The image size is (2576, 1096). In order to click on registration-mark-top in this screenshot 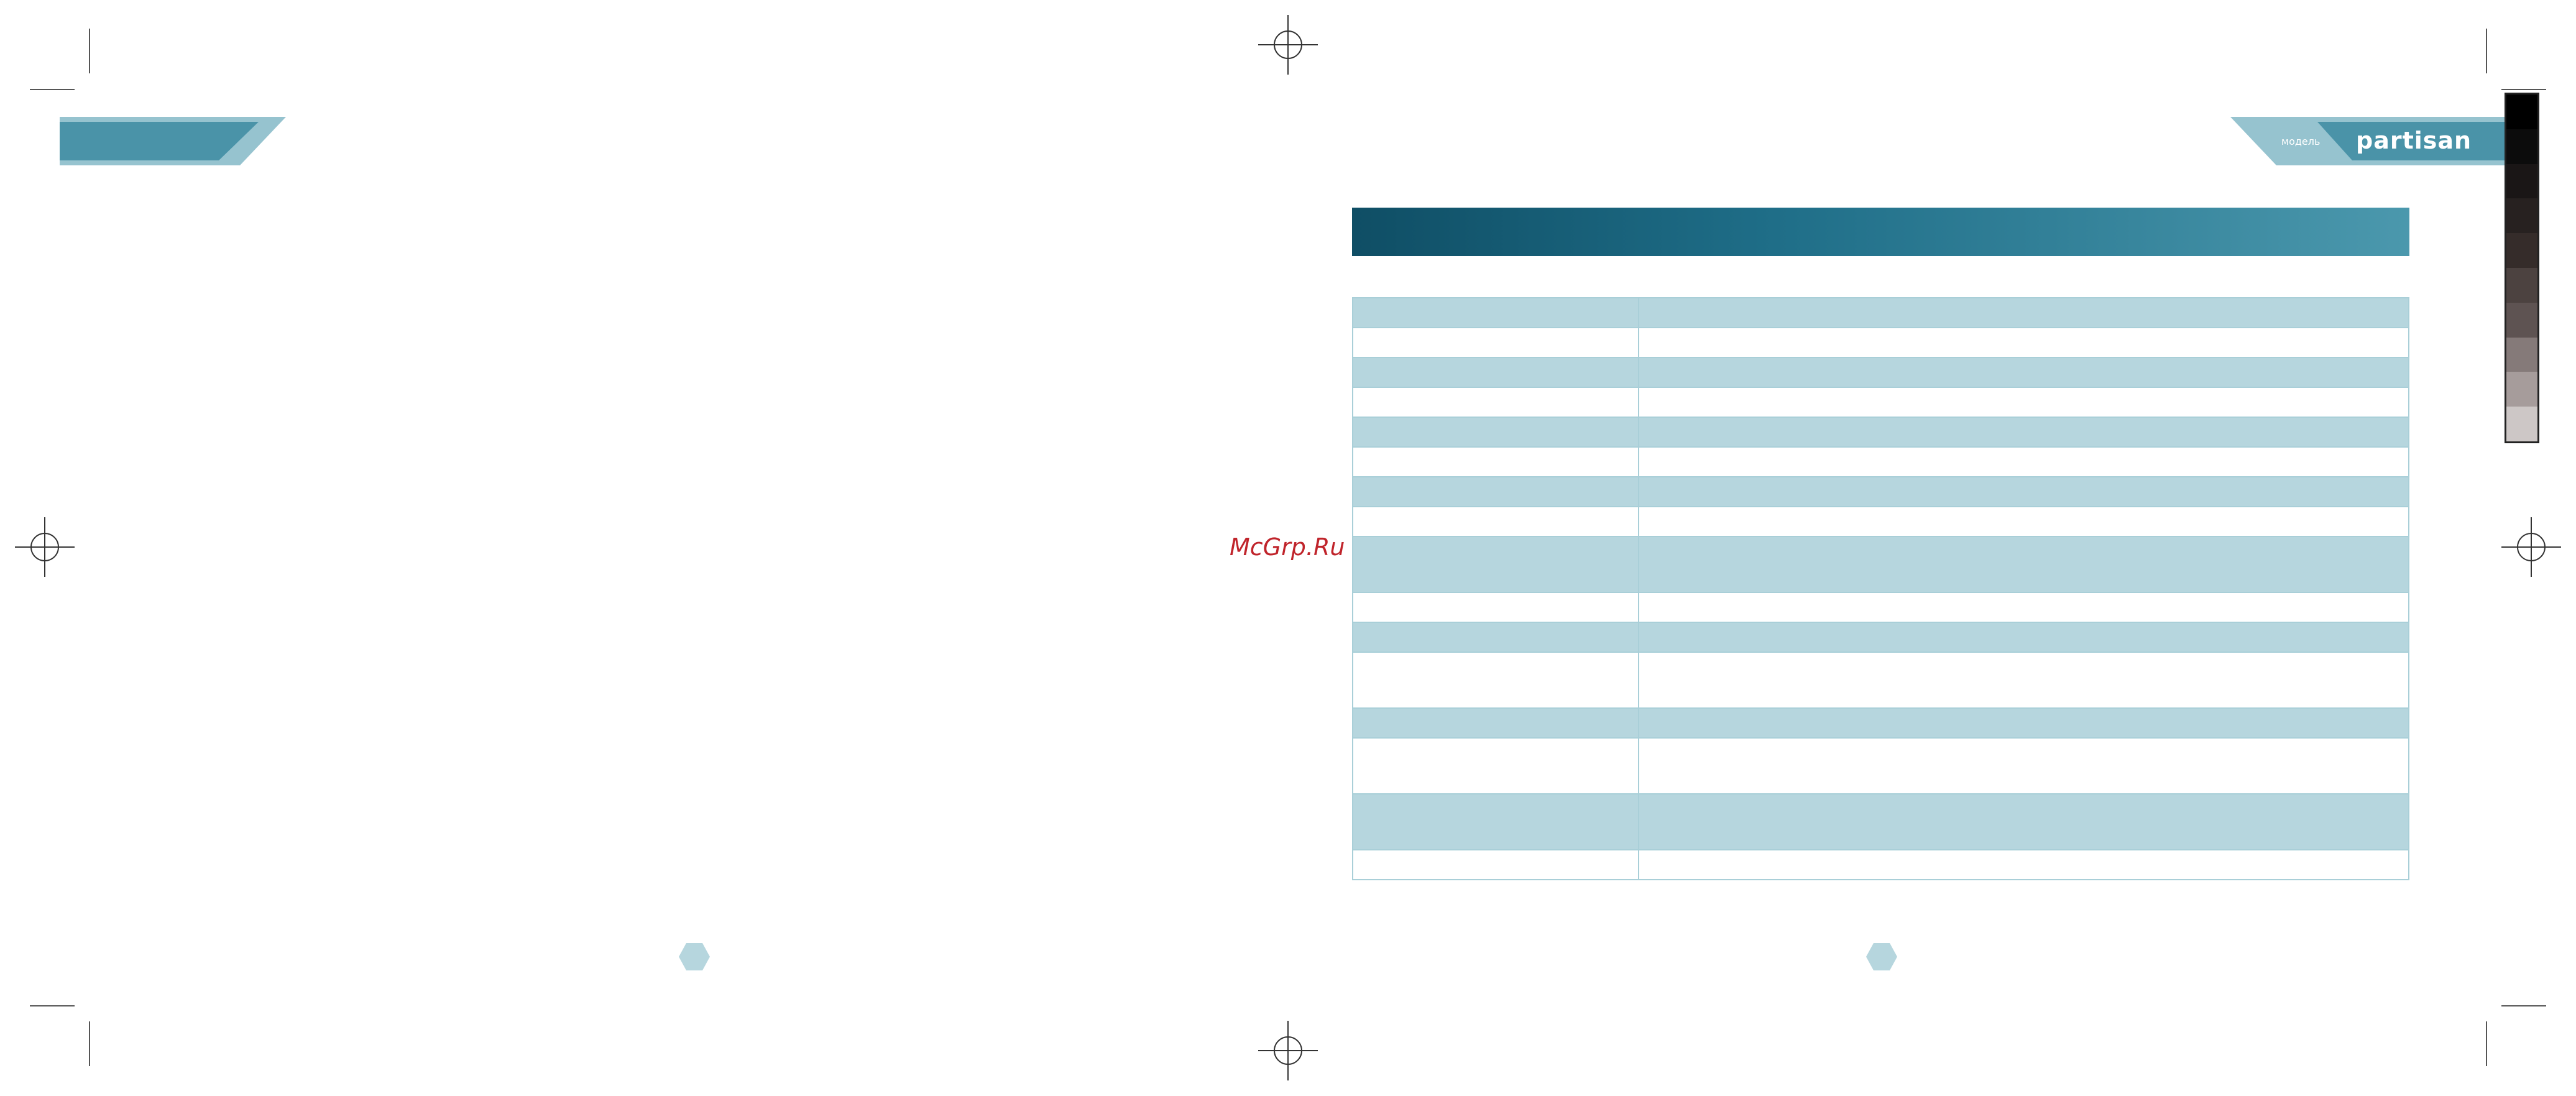, I will do `click(1288, 45)`.